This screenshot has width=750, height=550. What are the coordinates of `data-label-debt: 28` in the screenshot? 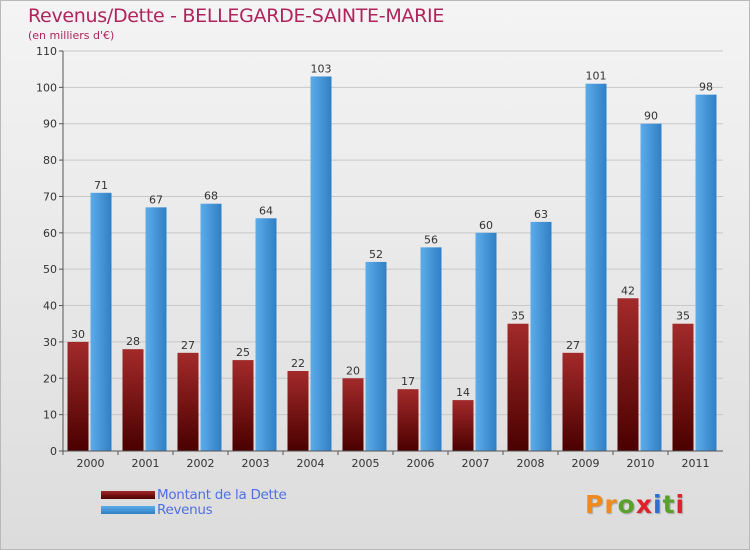 It's located at (133, 341).